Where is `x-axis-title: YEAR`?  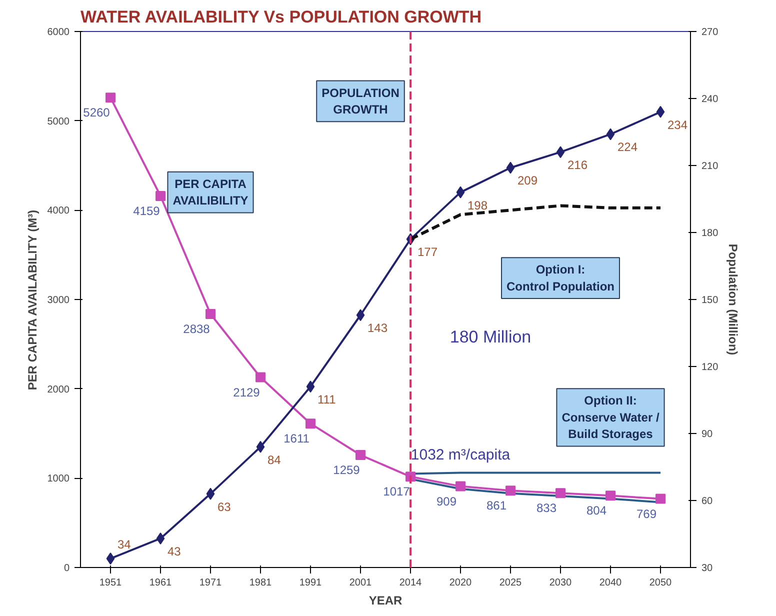 x-axis-title: YEAR is located at coordinates (385, 601).